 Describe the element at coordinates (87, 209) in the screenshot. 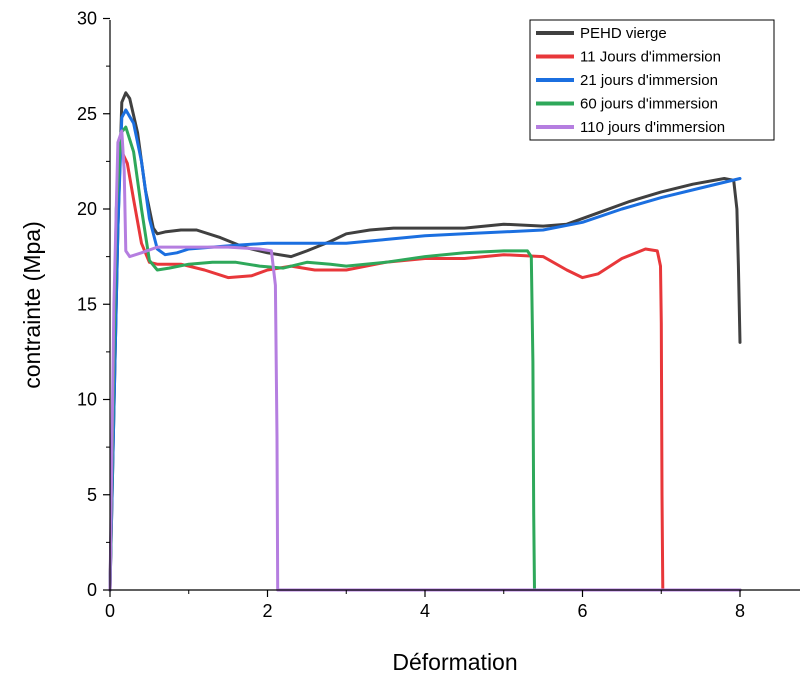

I see `y-tick-label: 20` at that location.